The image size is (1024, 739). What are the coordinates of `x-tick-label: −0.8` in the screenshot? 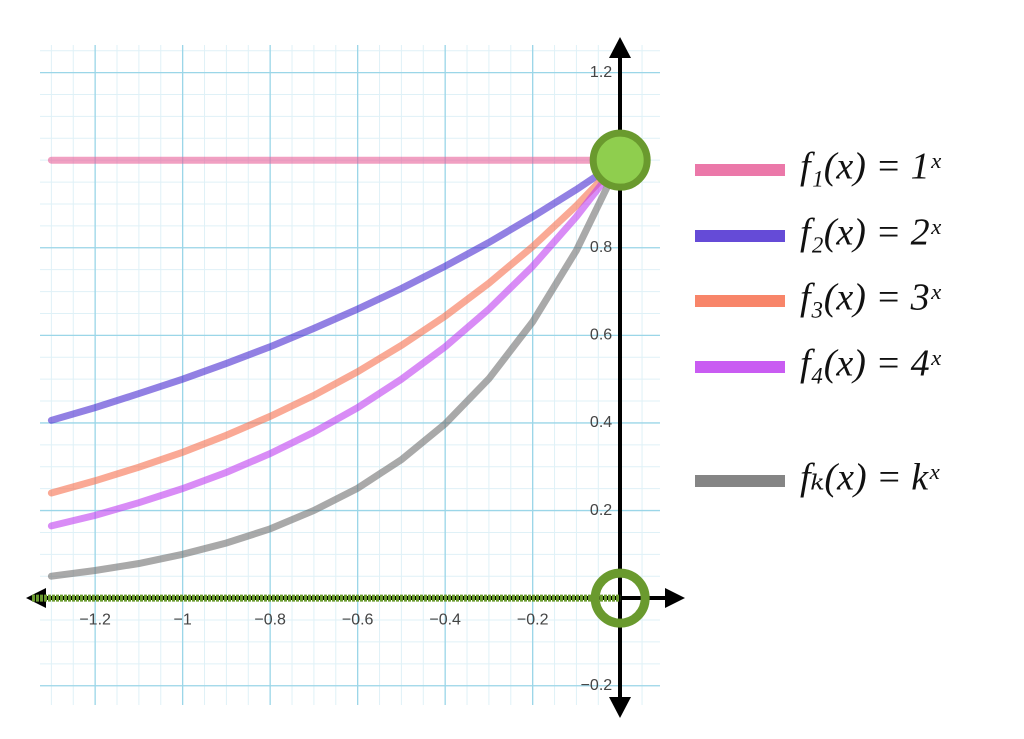 It's located at (270, 619).